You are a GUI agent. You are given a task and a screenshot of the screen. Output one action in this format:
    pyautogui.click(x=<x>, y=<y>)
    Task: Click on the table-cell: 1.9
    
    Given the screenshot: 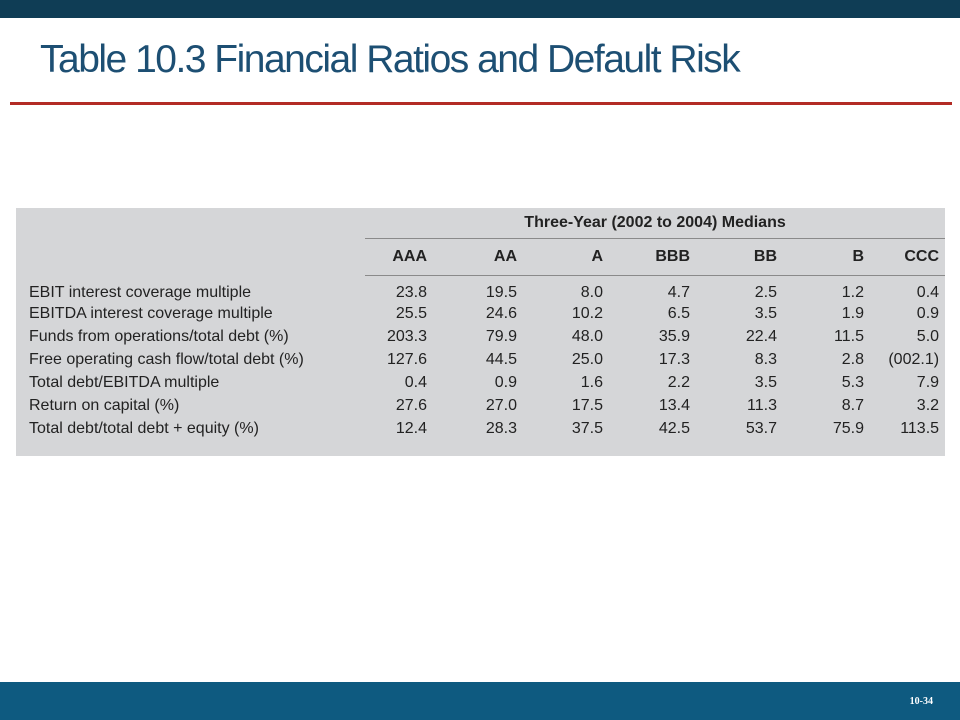 What is the action you would take?
    pyautogui.click(x=852, y=313)
    